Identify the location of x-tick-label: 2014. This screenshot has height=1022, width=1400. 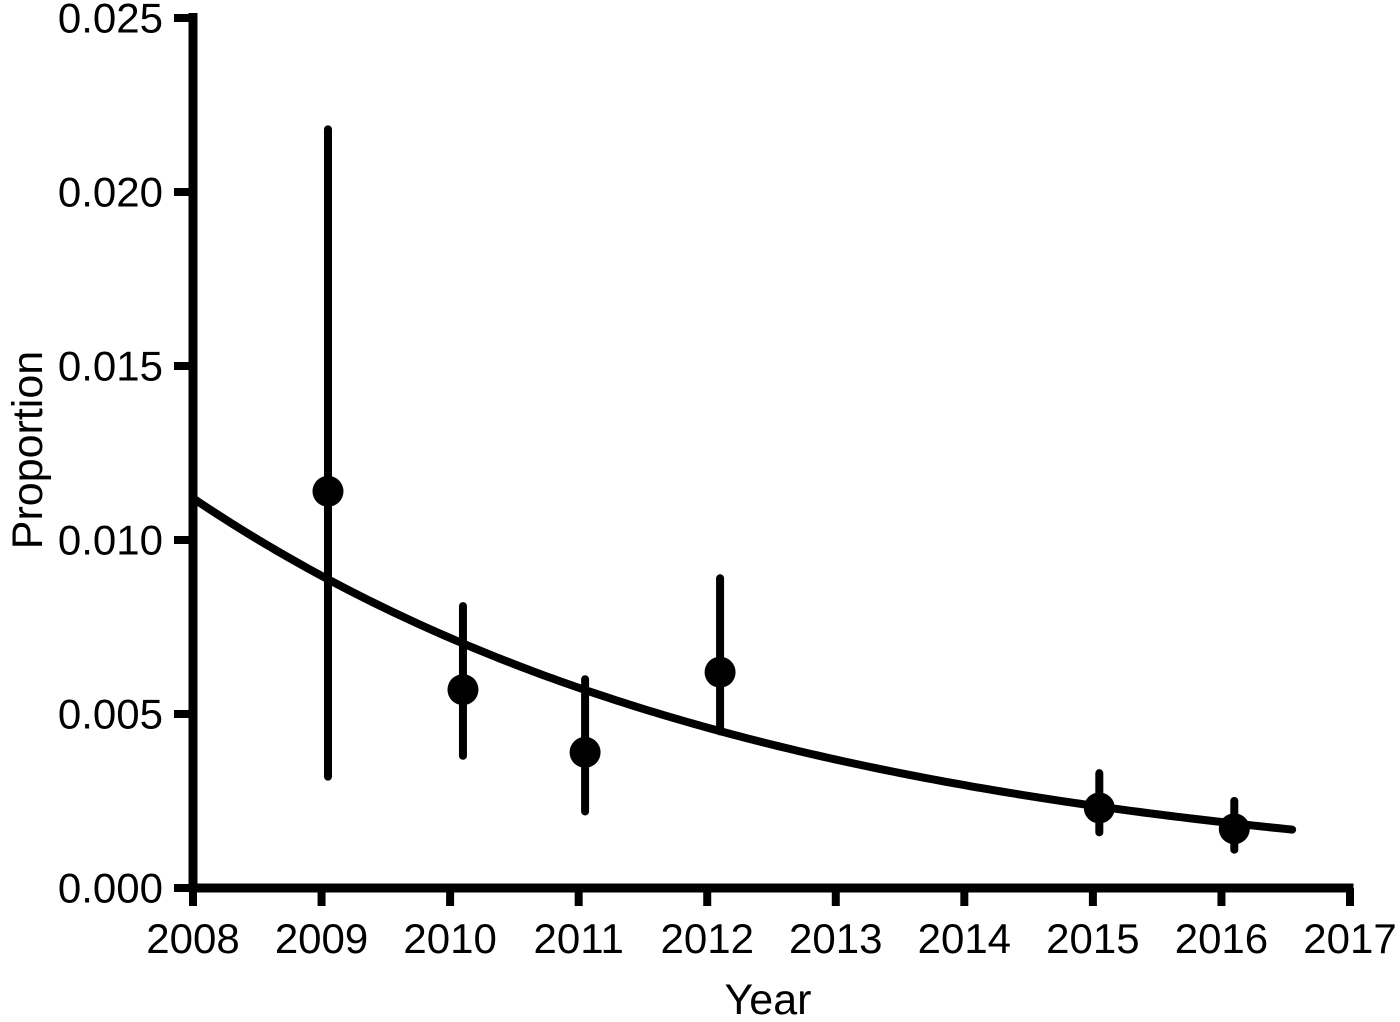
(964, 938).